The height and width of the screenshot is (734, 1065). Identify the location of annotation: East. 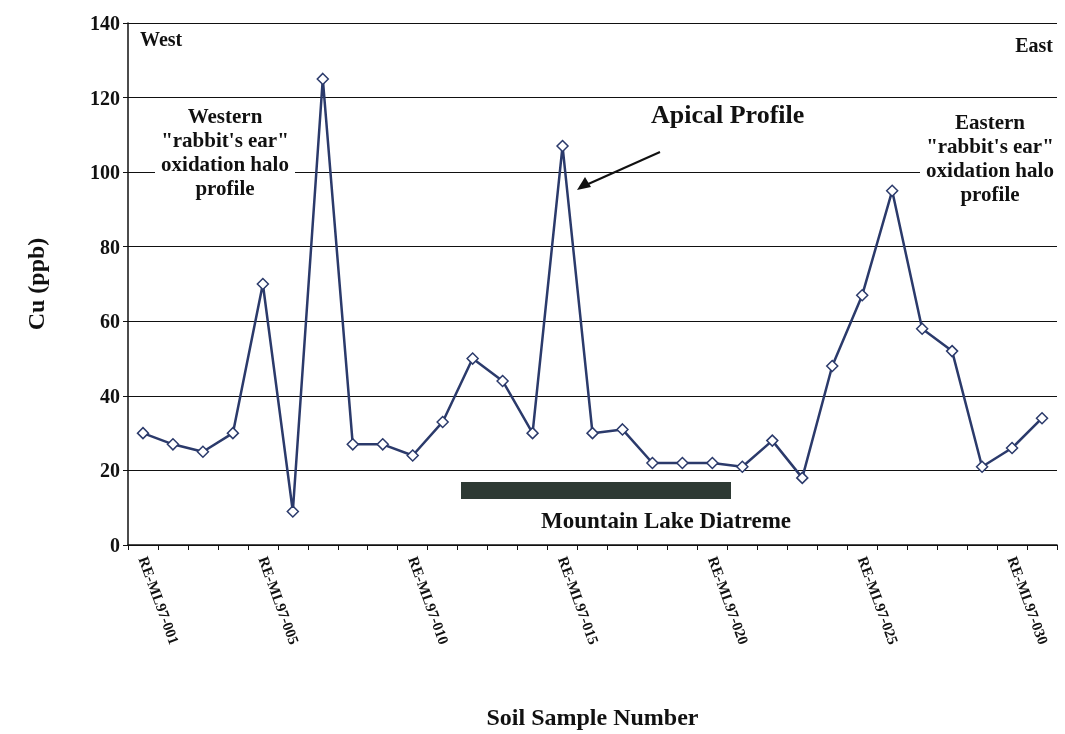
(1034, 45).